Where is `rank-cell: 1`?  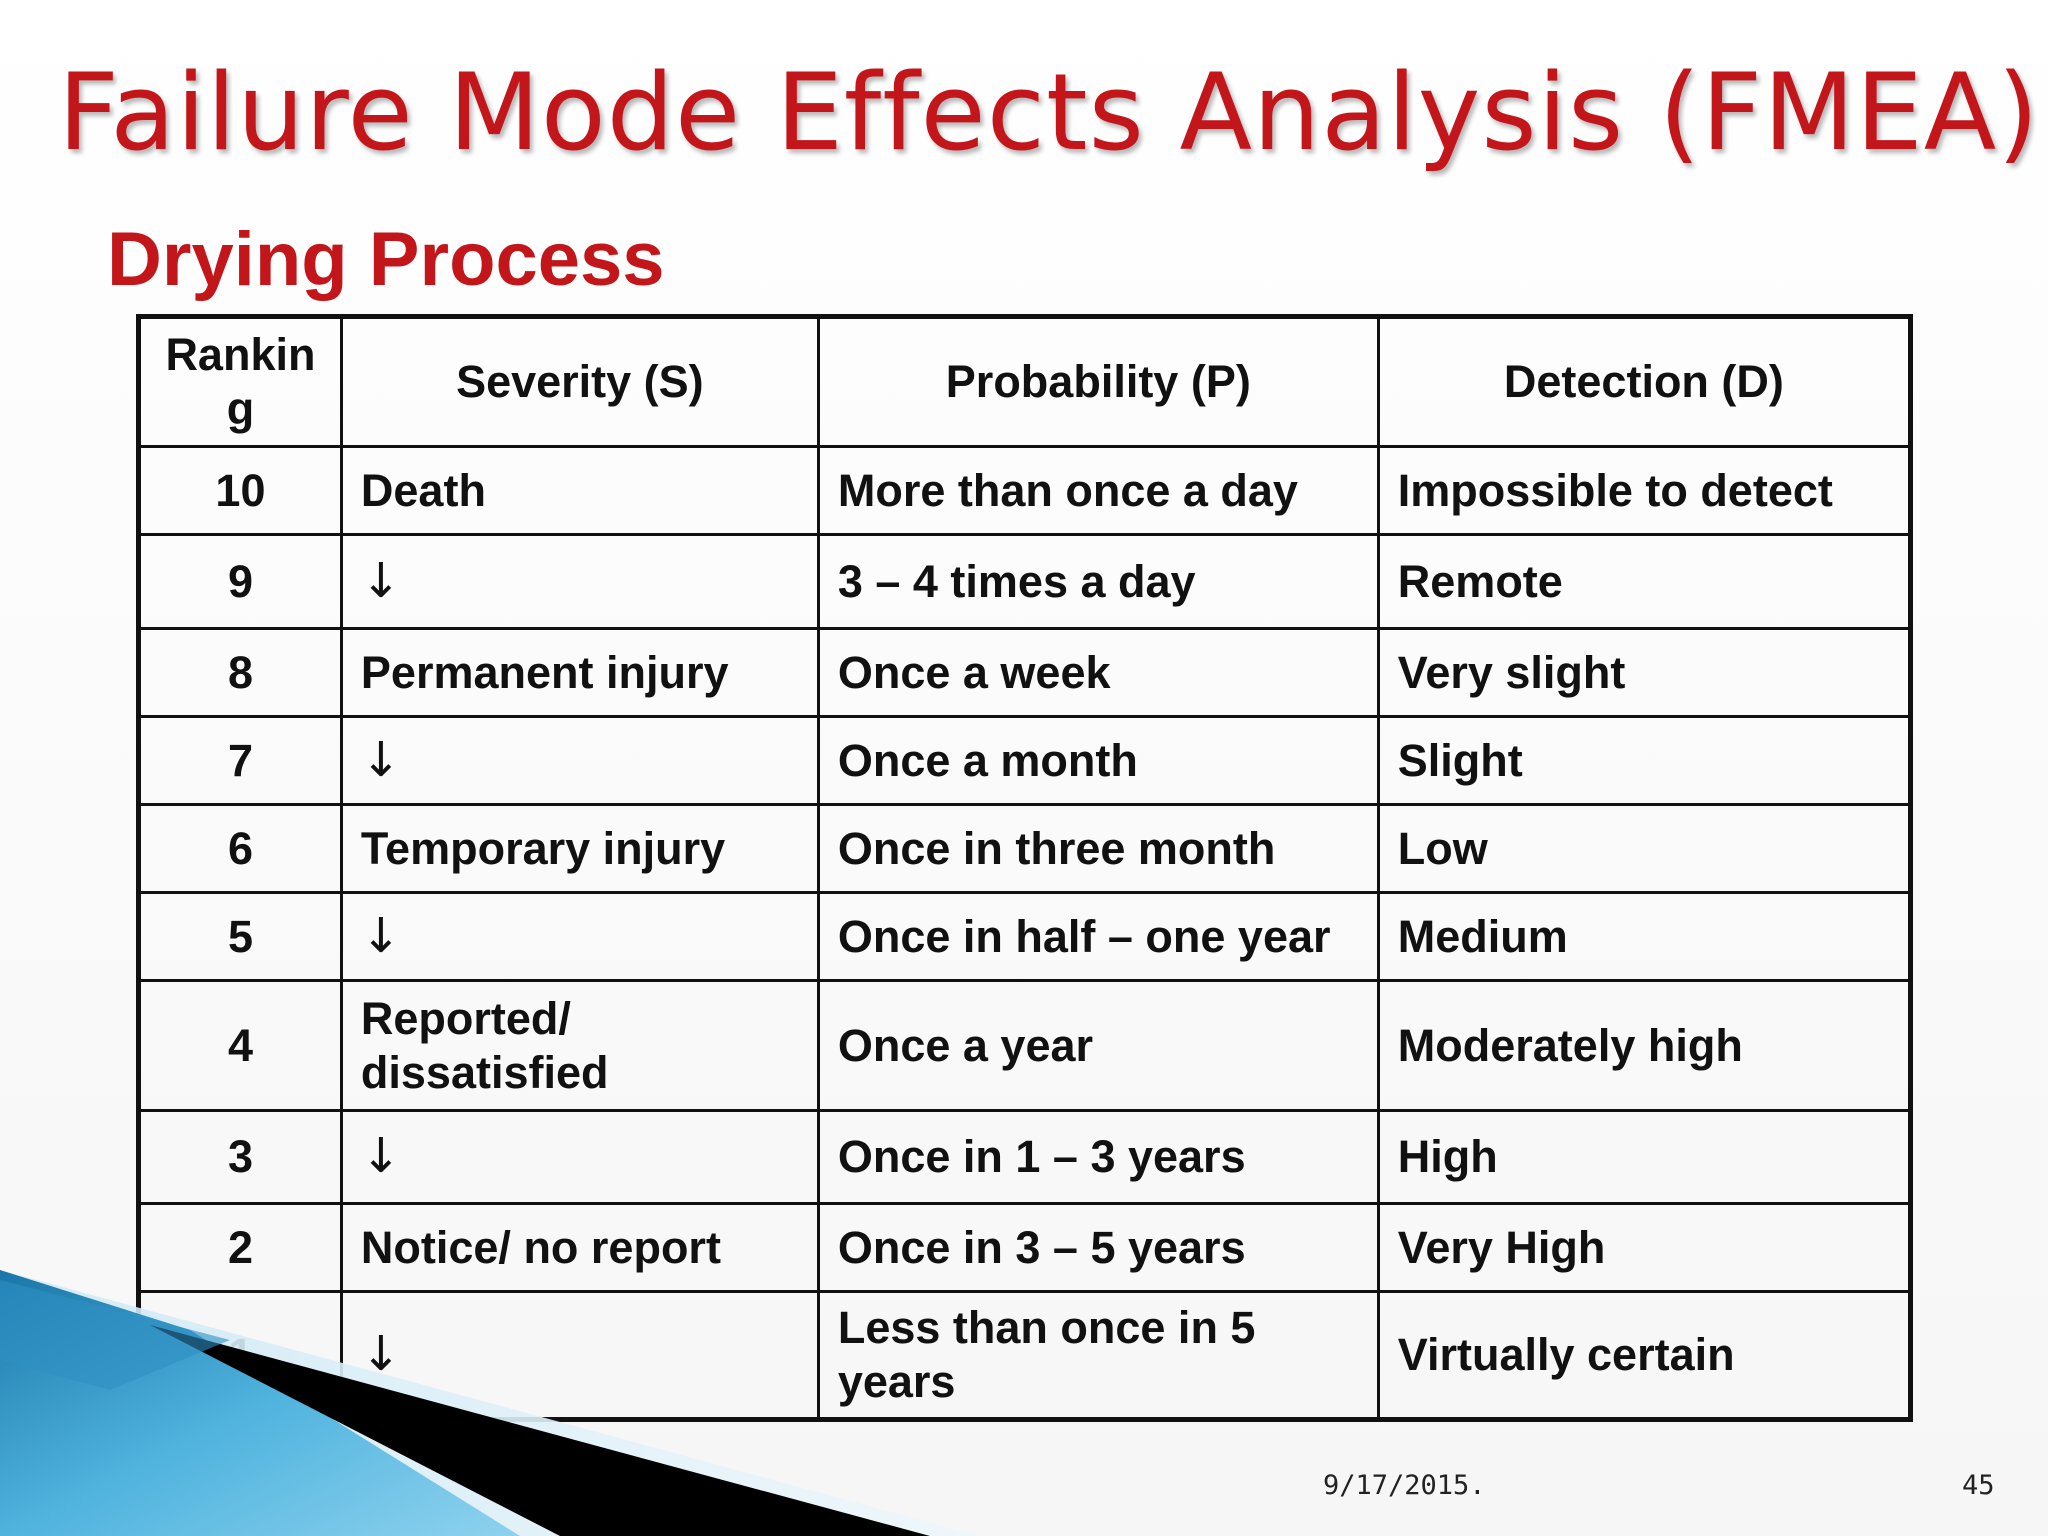 rank-cell: 1 is located at coordinates (240, 1355).